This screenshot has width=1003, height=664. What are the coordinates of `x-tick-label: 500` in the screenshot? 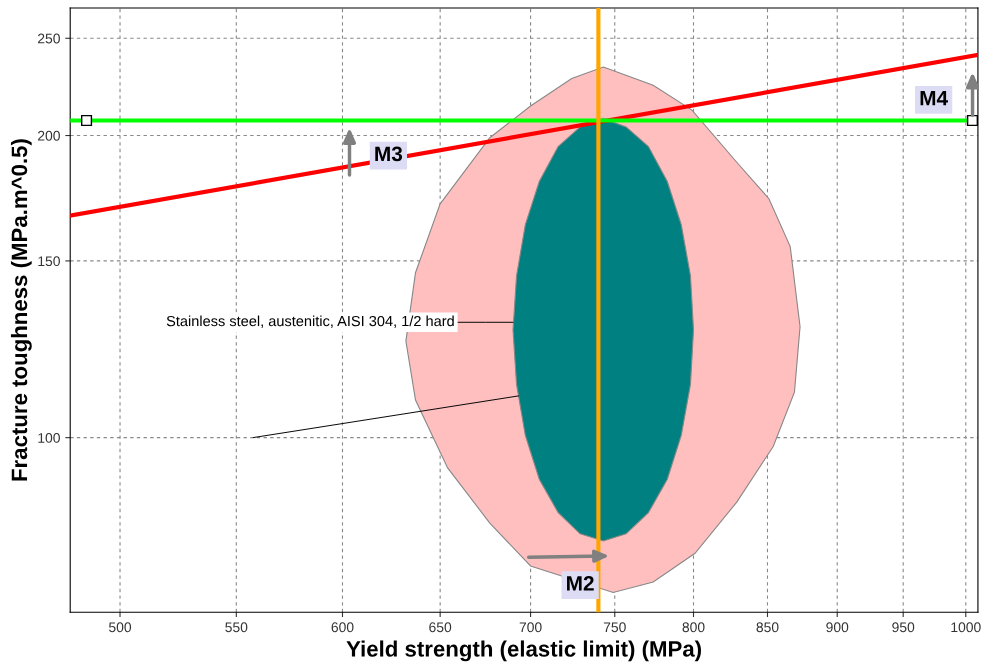 It's located at (120, 627).